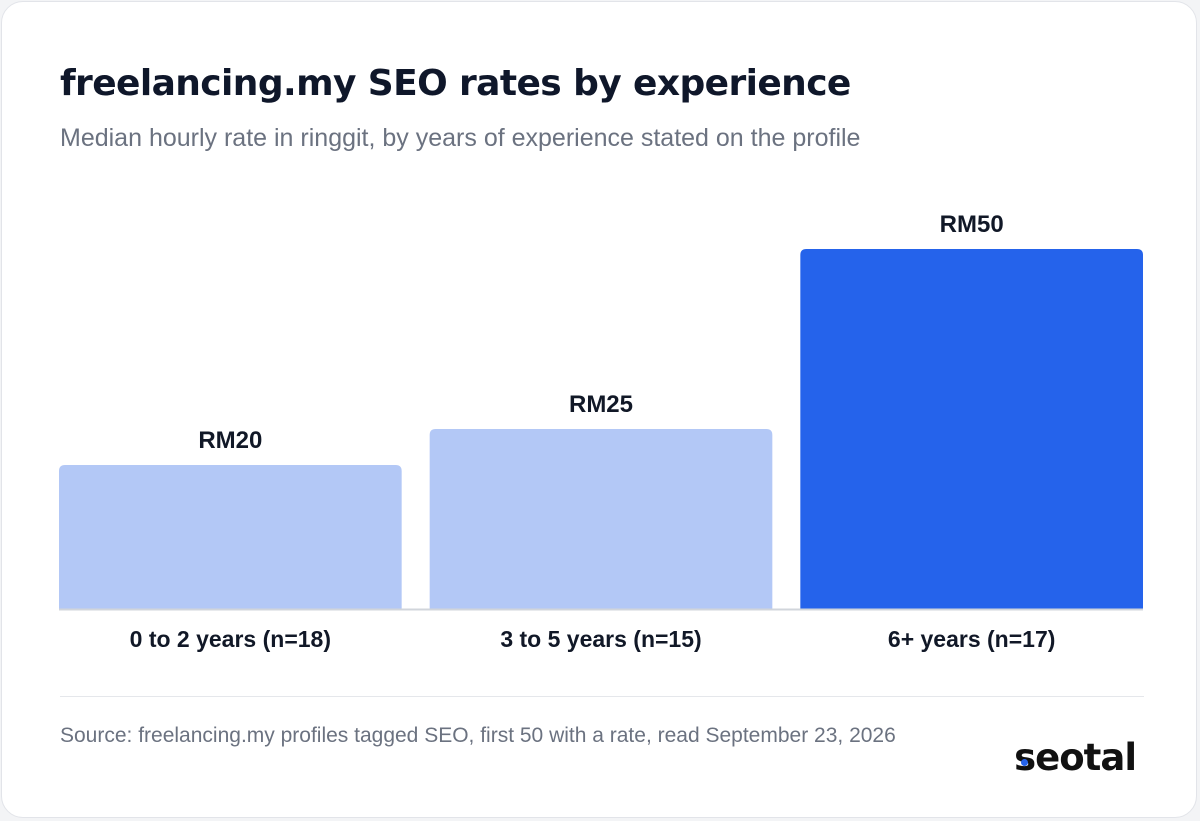 This screenshot has width=1200, height=821. Describe the element at coordinates (455, 83) in the screenshot. I see `chart-title: freelancing.my SEO rates by experience` at that location.